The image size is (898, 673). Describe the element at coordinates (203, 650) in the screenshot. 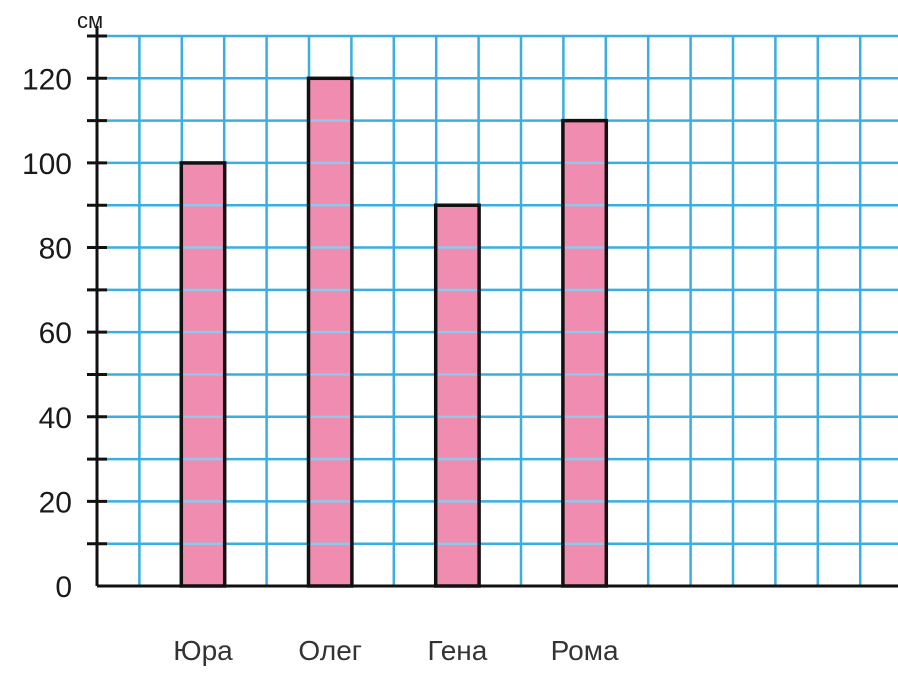

I see `category-label: Юра` at that location.